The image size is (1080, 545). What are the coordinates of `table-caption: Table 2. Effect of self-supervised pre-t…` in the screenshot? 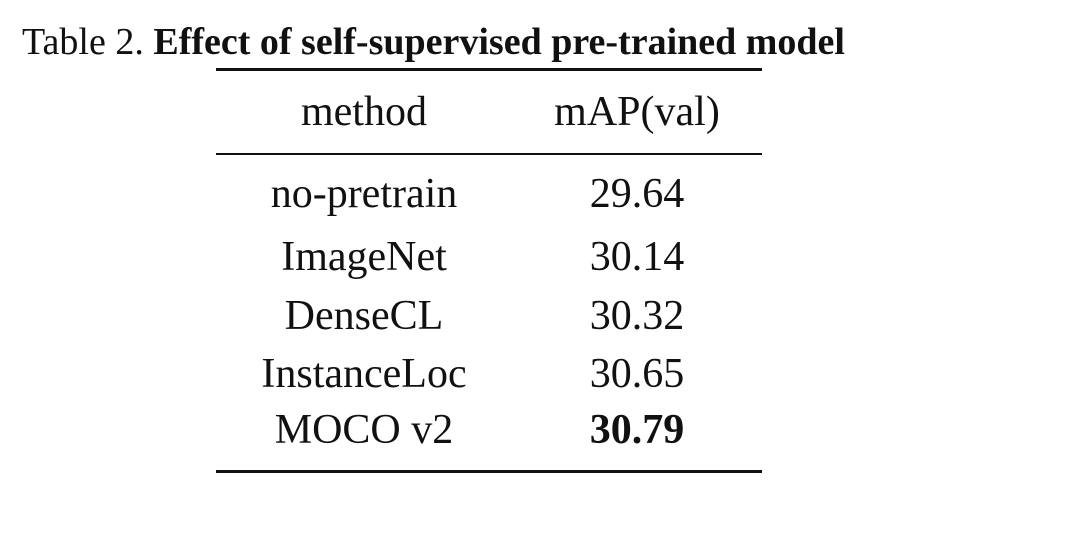 It's located at (433, 42).